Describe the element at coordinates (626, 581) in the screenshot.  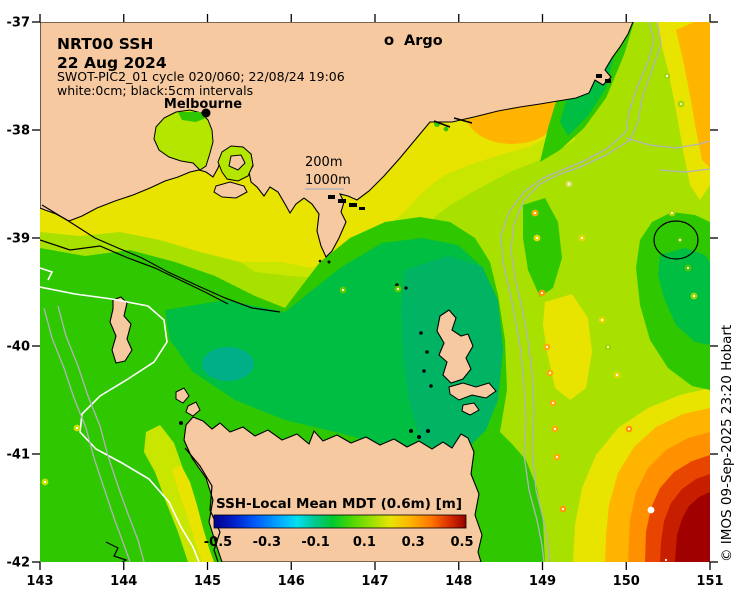
I see `x-tick-label: 150` at that location.